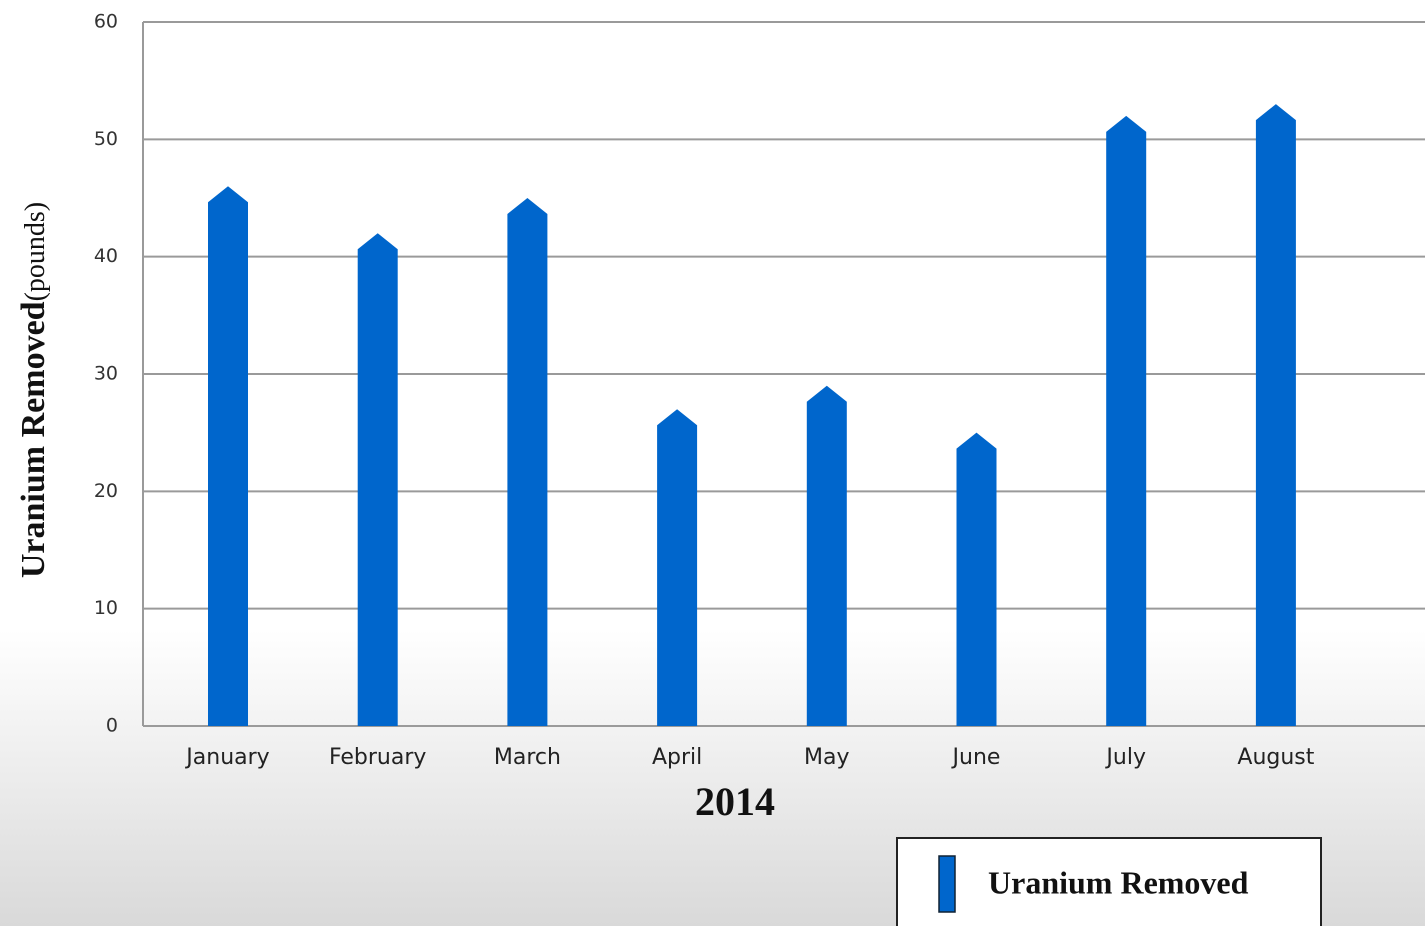 The image size is (1425, 926). Describe the element at coordinates (976, 757) in the screenshot. I see `x-tick-label: June` at that location.